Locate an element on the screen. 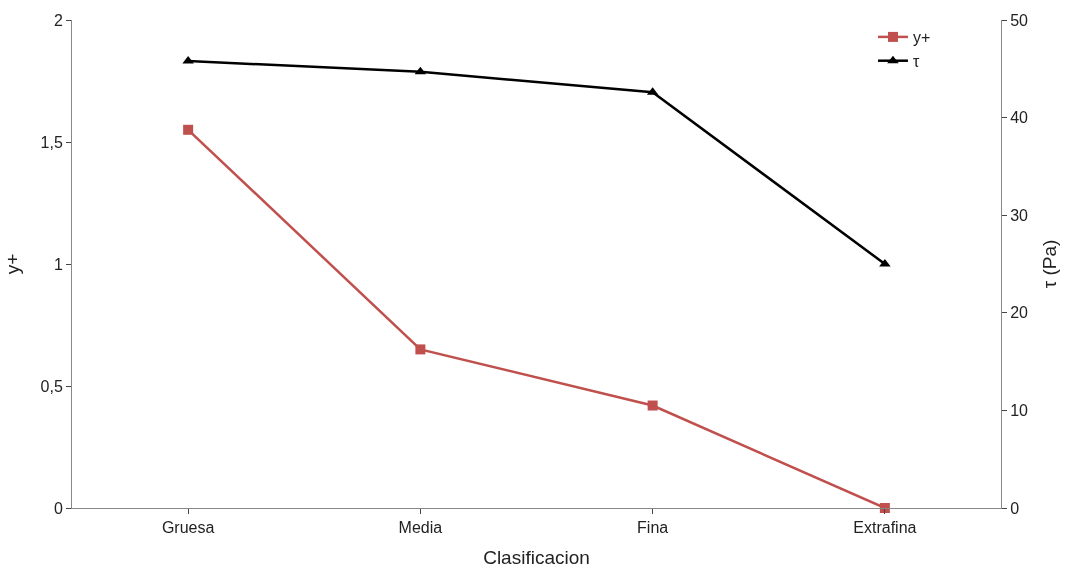 The image size is (1076, 577). y2-tick-label: 40 is located at coordinates (1019, 118).